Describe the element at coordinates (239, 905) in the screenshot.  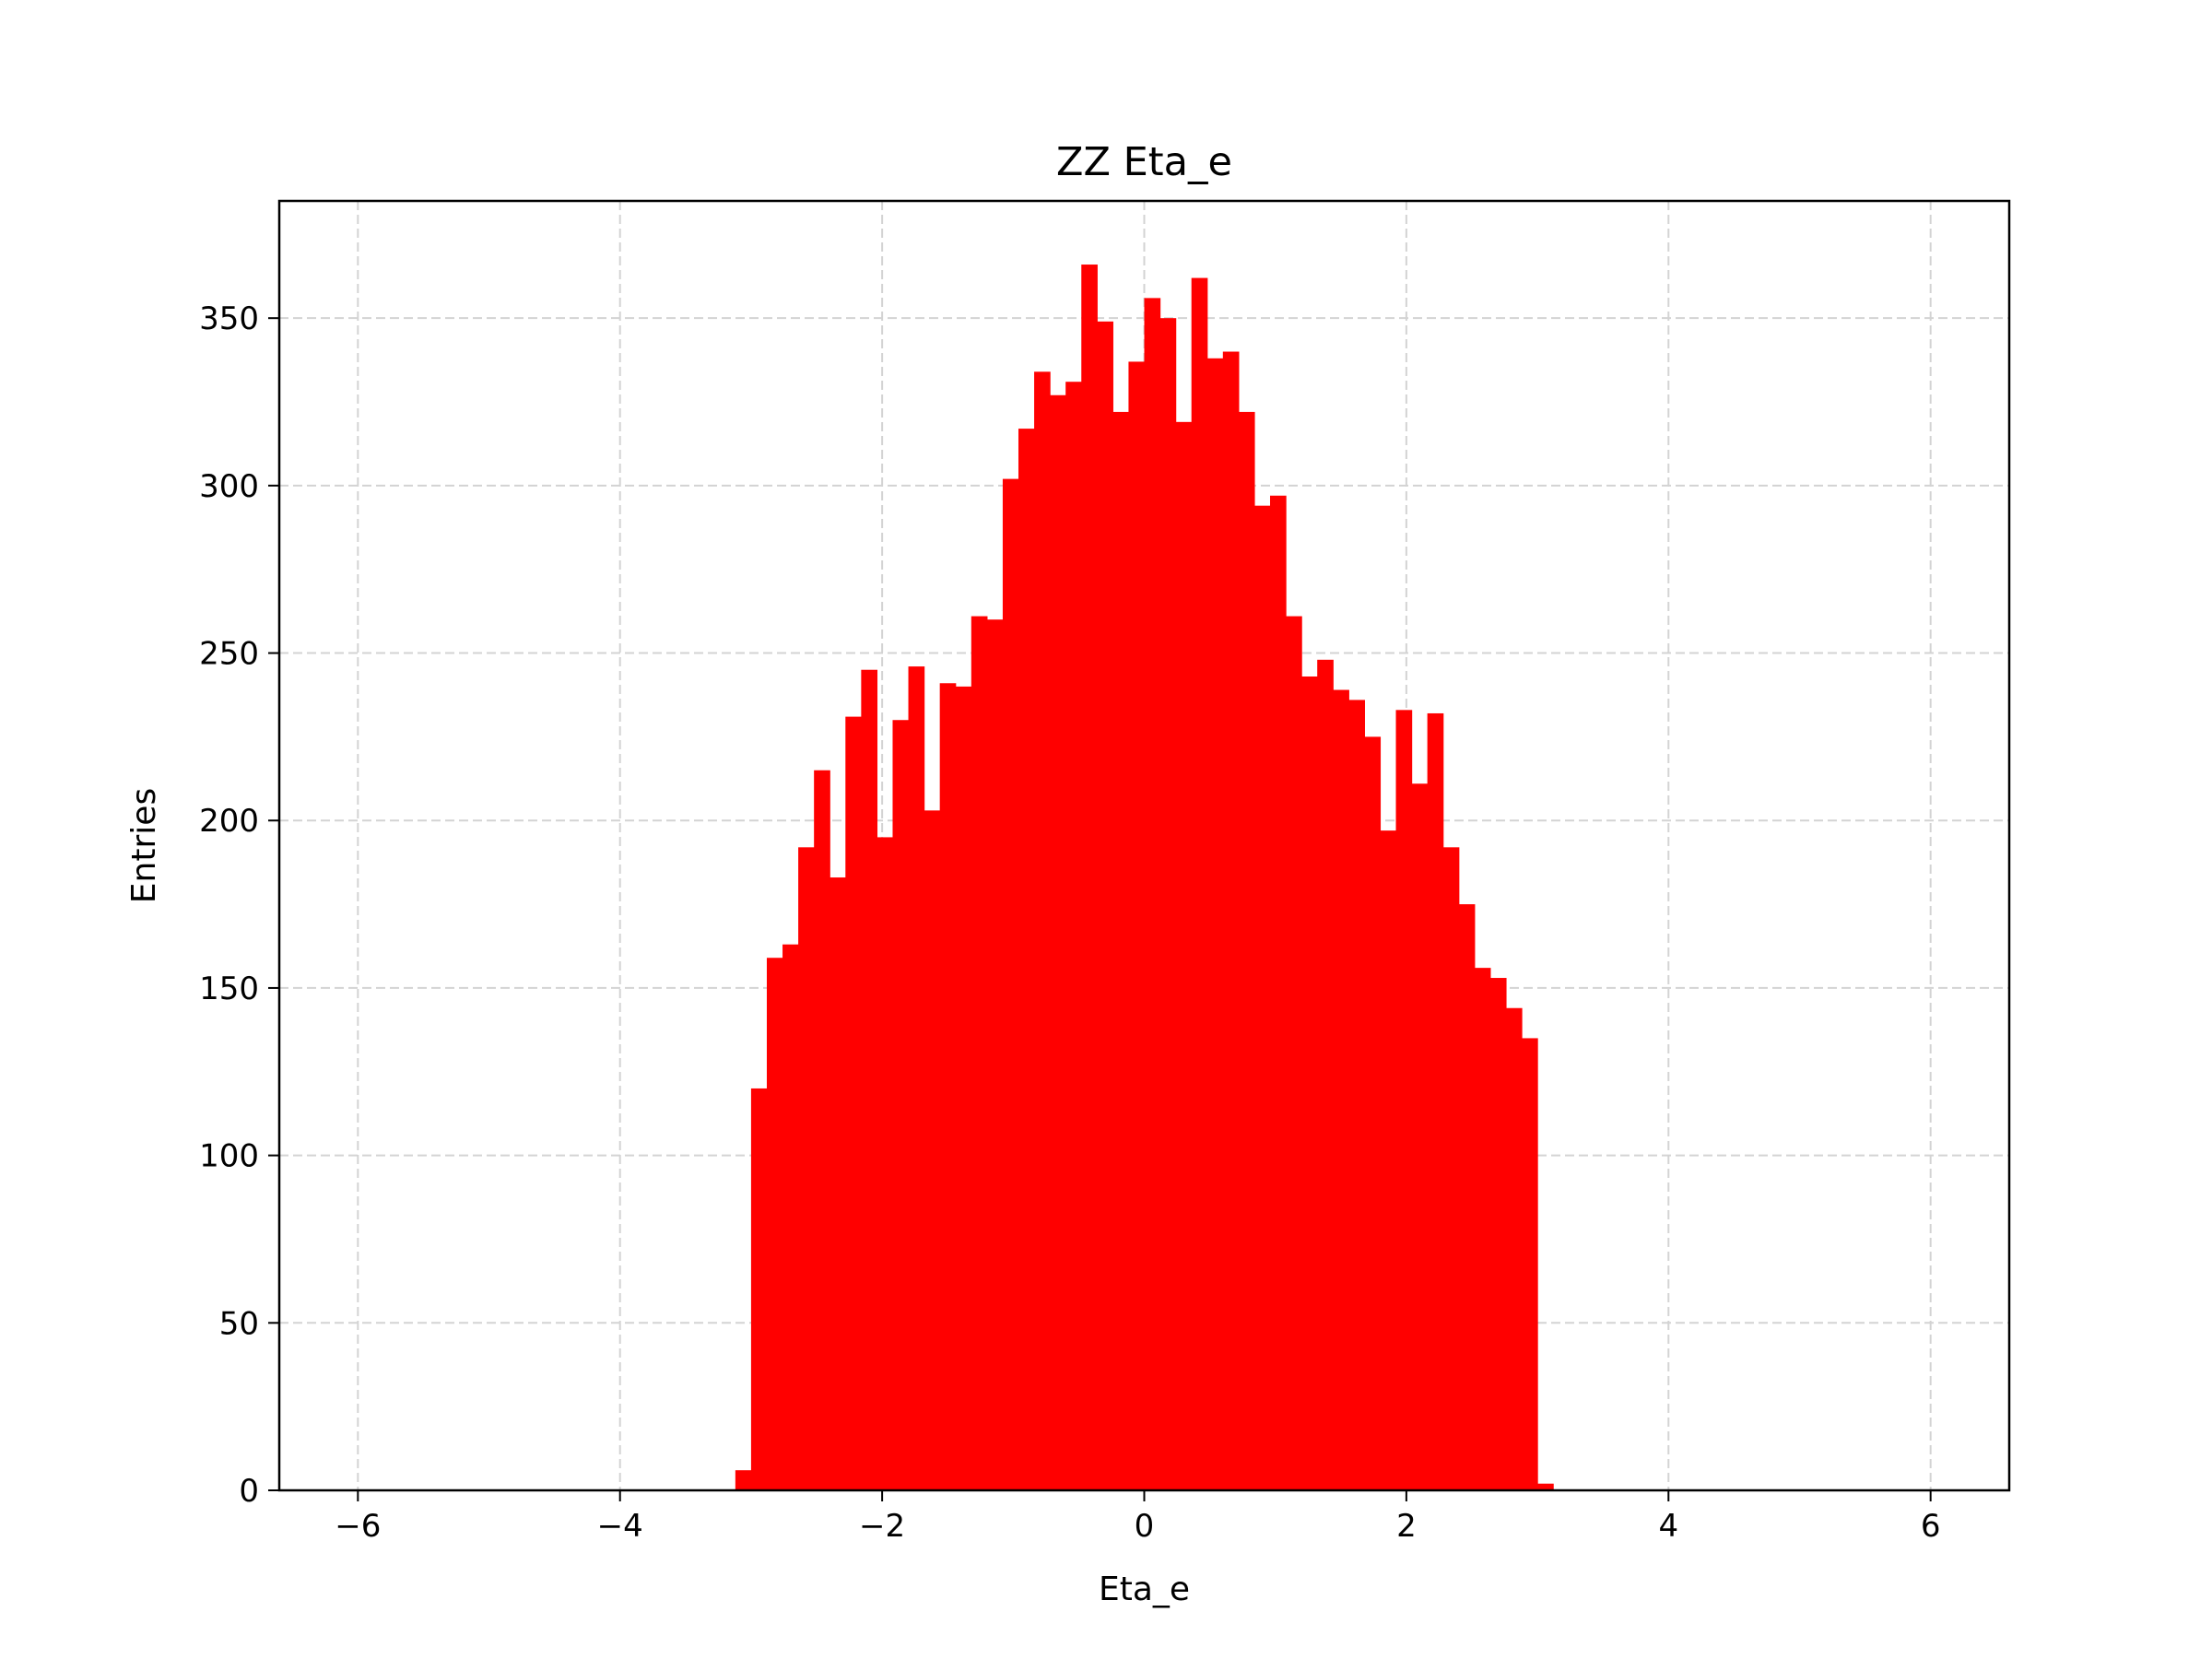
I see `y-axis-ticks: 0 50 100 150 200 250 300 350` at that location.